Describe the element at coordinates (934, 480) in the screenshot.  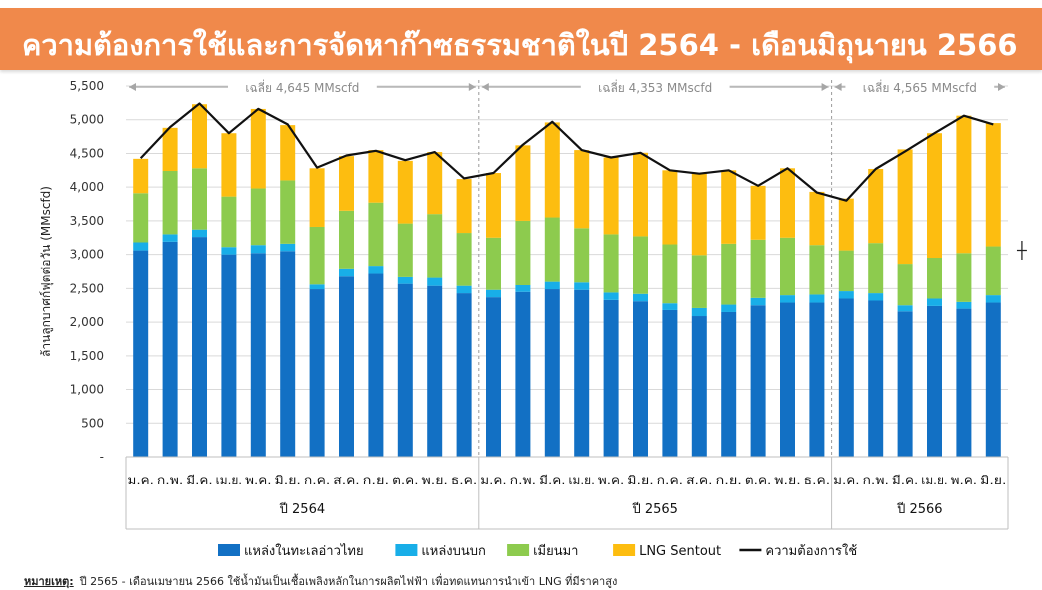
I see `x-tick-label: เม.ย.` at that location.